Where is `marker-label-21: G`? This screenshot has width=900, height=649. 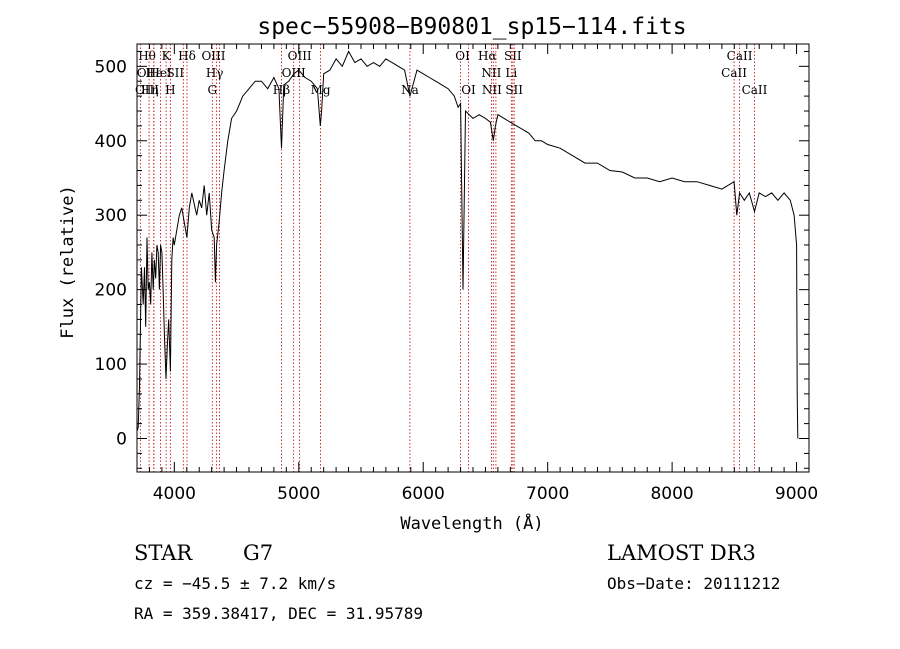
marker-label-21: G is located at coordinates (212, 90).